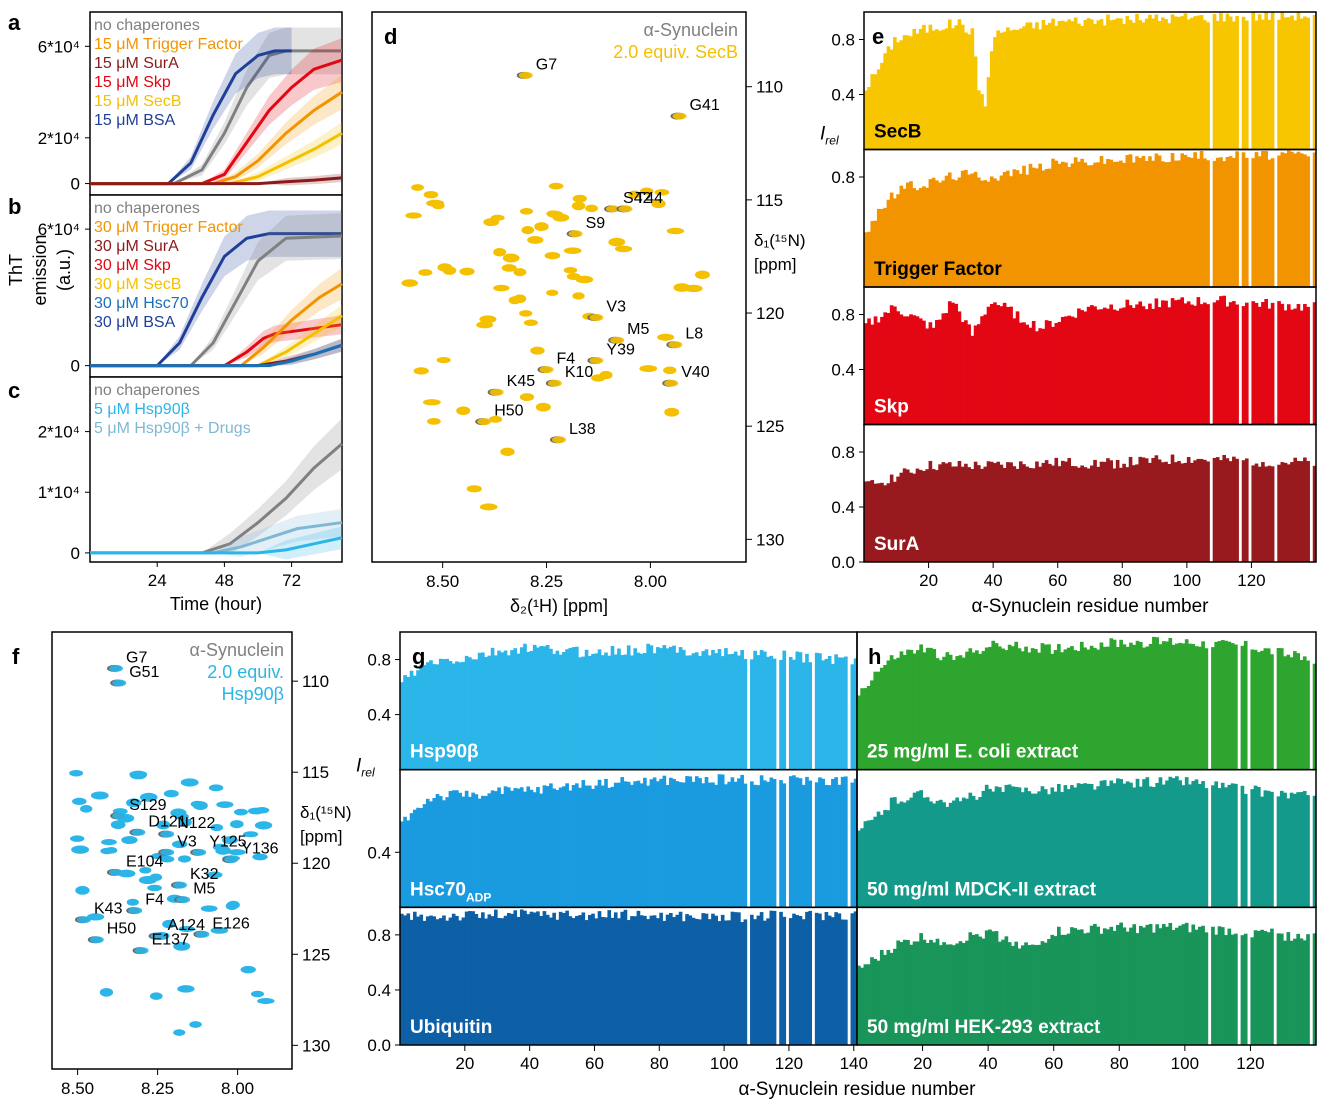  What do you see at coordinates (843, 315) in the screenshot?
I see `y-tick-label-e: 0.8` at bounding box center [843, 315].